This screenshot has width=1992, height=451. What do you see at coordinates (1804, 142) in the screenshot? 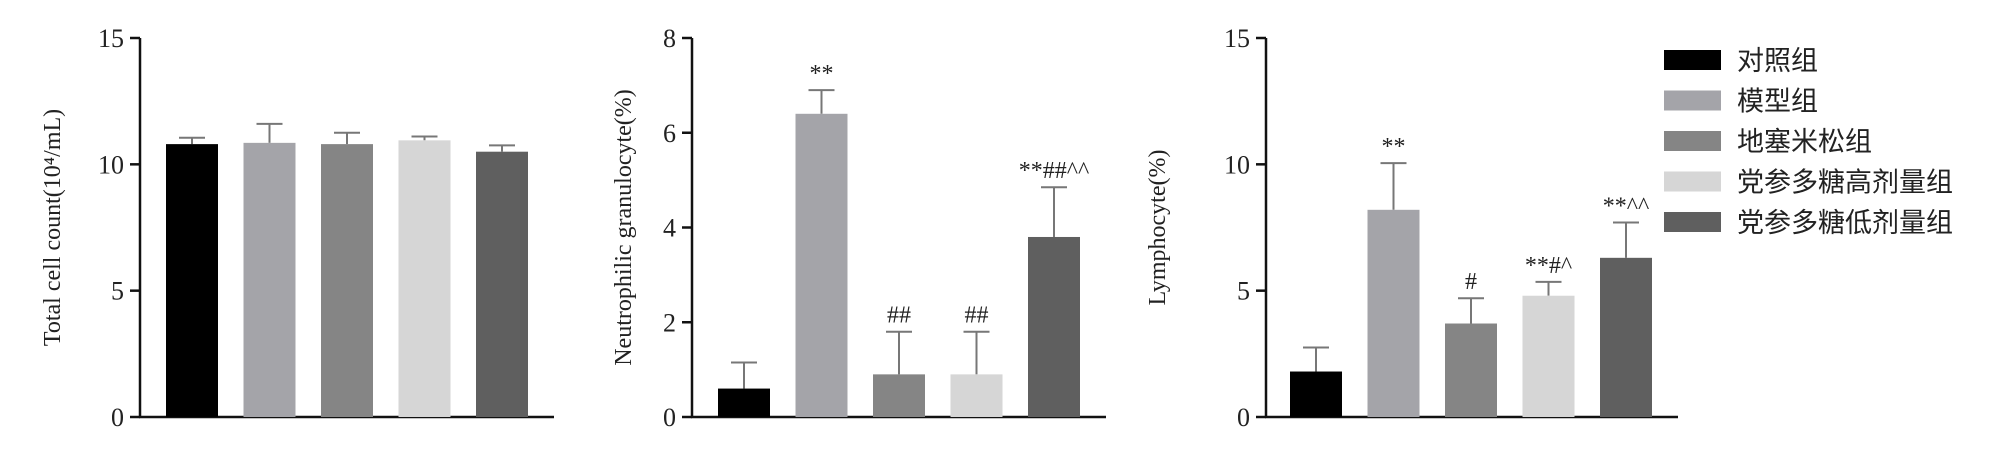
I see `legend-label: 地塞米松组` at bounding box center [1804, 142].